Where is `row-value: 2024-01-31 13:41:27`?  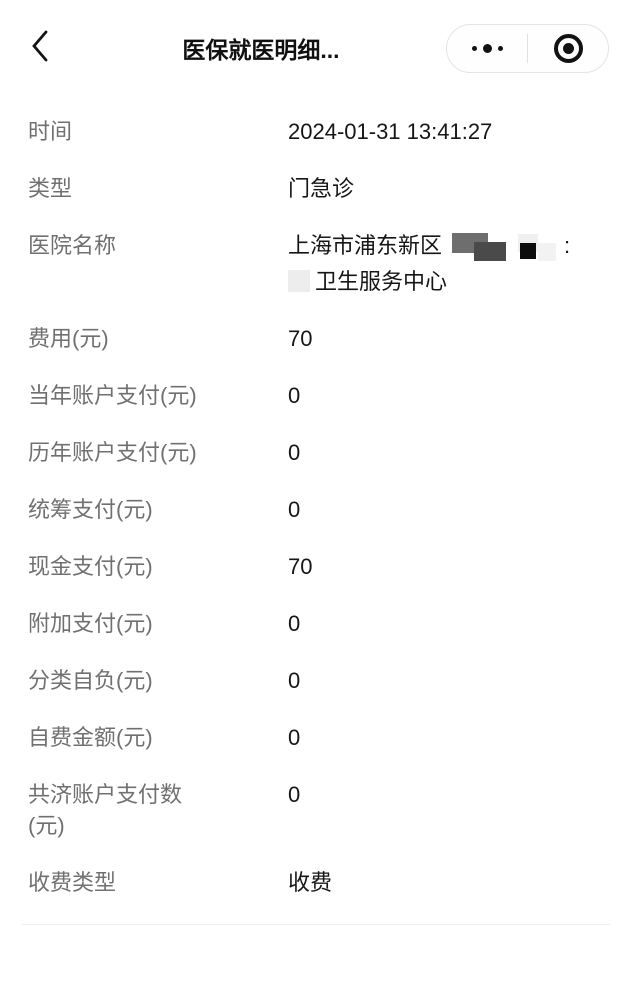
row-value: 2024-01-31 13:41:27 is located at coordinates (390, 131).